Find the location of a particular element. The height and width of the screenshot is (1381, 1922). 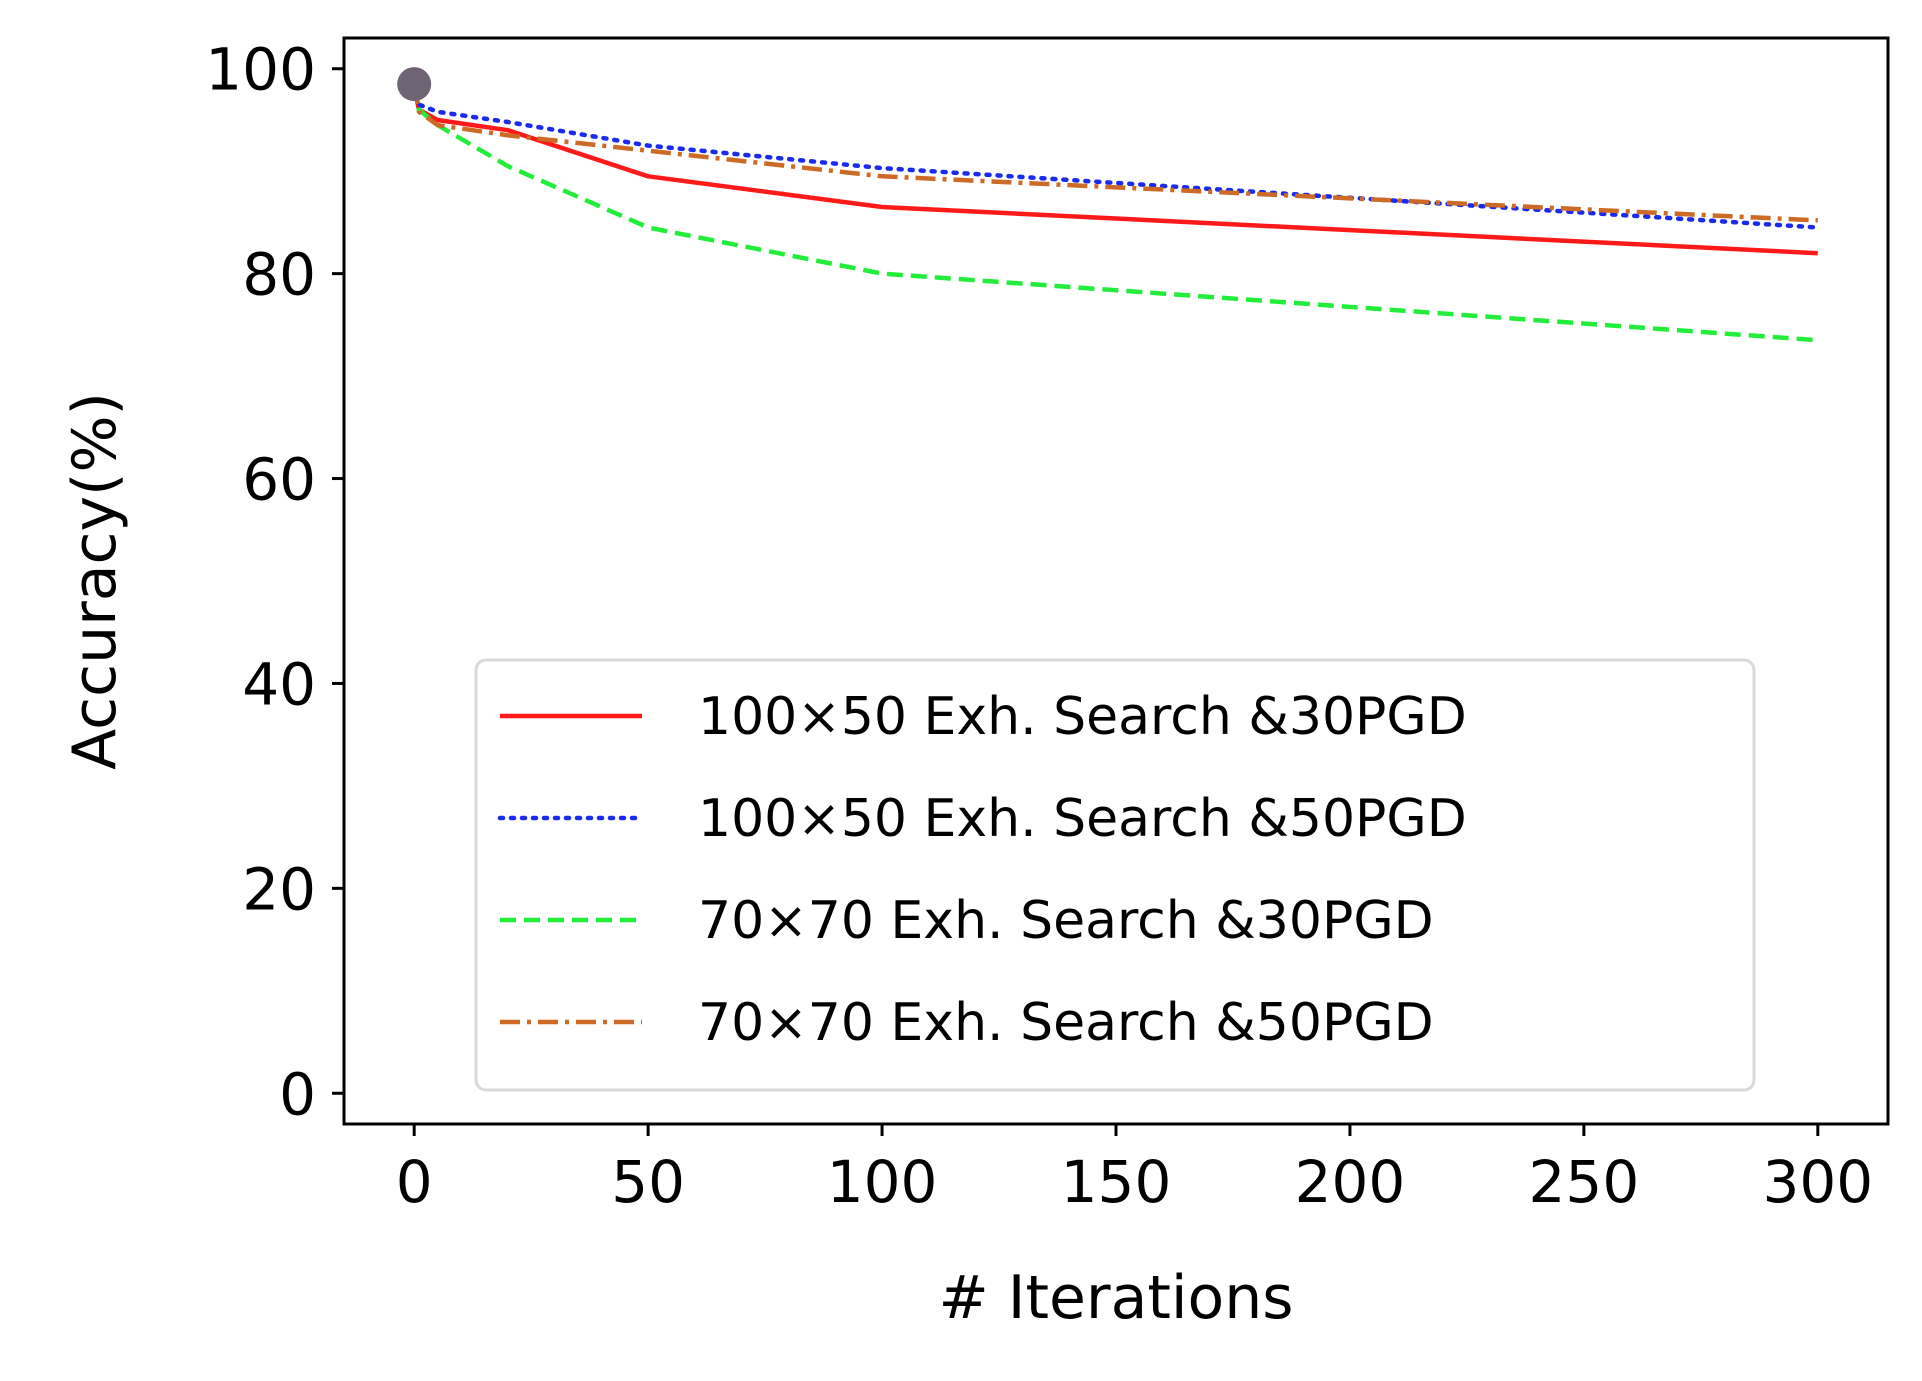

x-tick-label: 50 is located at coordinates (648, 1182).